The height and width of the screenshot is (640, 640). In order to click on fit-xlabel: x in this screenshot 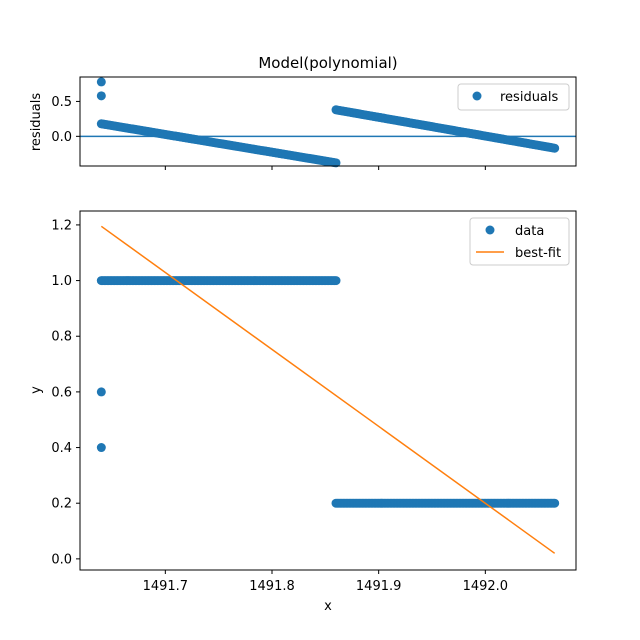, I will do `click(328, 606)`.